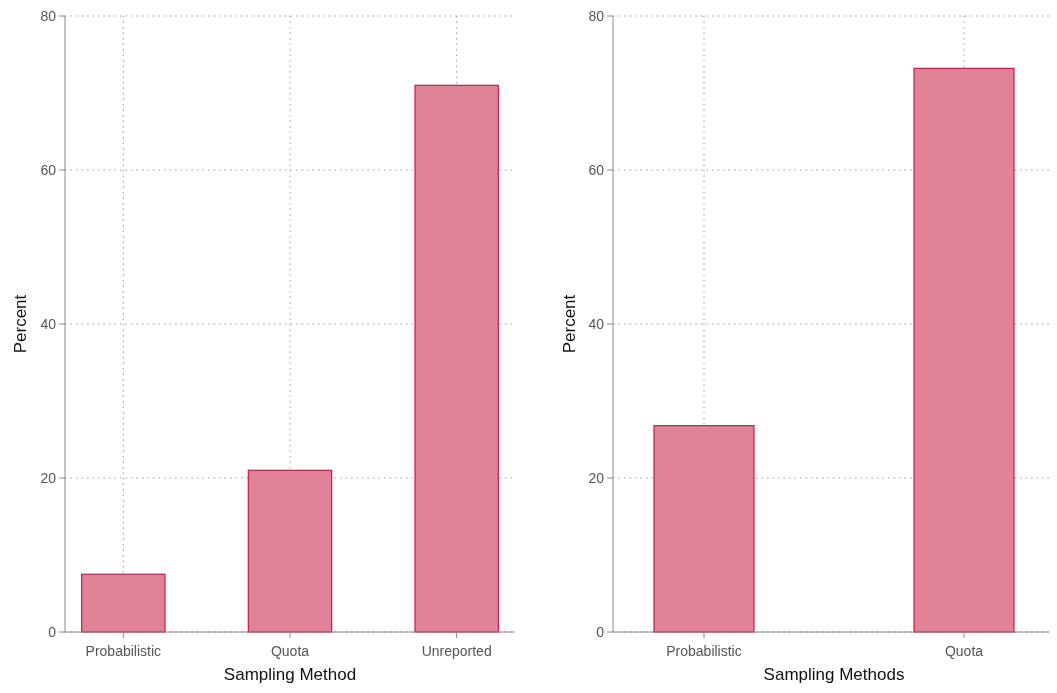 The height and width of the screenshot is (693, 1057). I want to click on x-axis-title: Sampling Method, so click(290, 674).